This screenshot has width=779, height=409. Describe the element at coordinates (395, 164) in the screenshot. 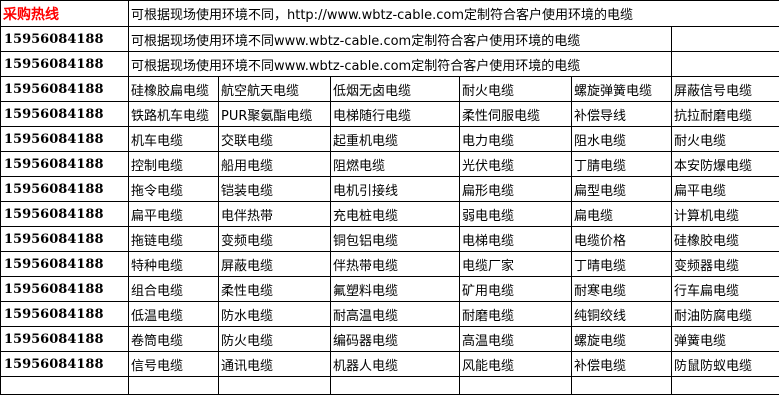

I see `cable-type-cell: 阻燃电缆` at that location.